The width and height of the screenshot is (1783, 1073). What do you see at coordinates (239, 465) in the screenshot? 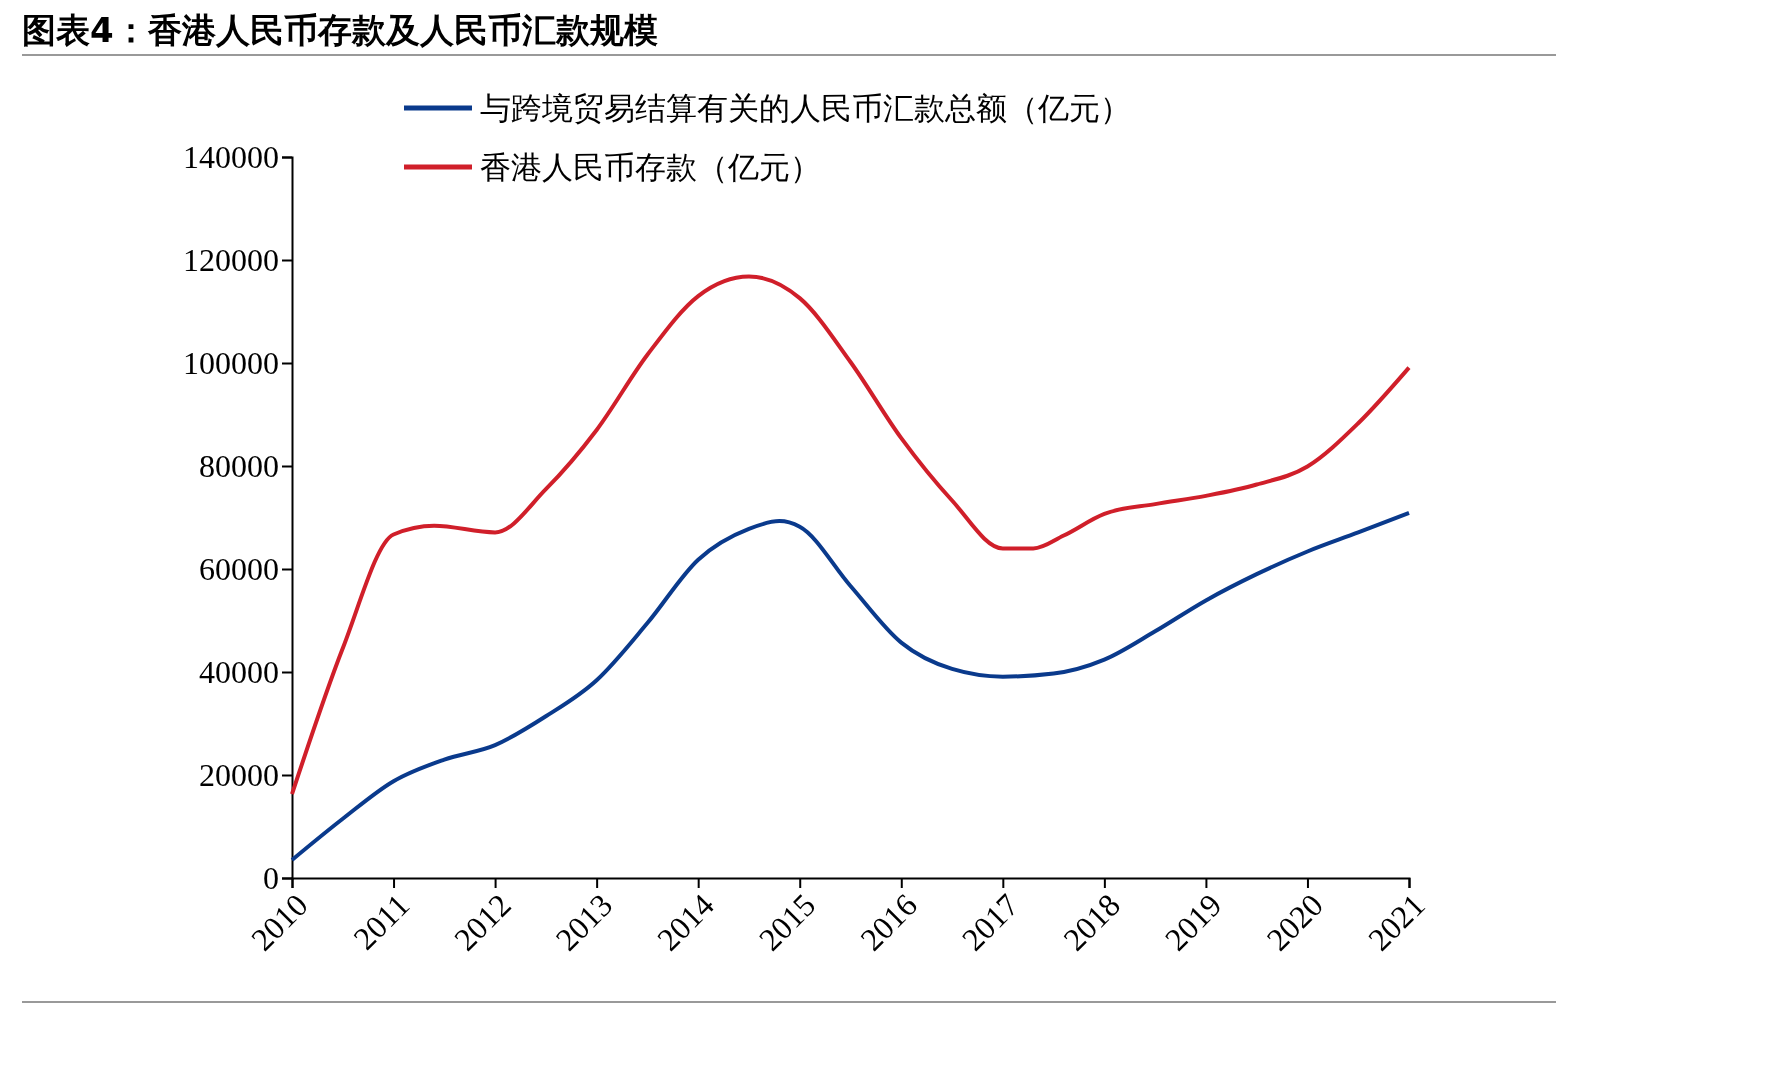
I see `y-tick-label: 80000` at bounding box center [239, 465].